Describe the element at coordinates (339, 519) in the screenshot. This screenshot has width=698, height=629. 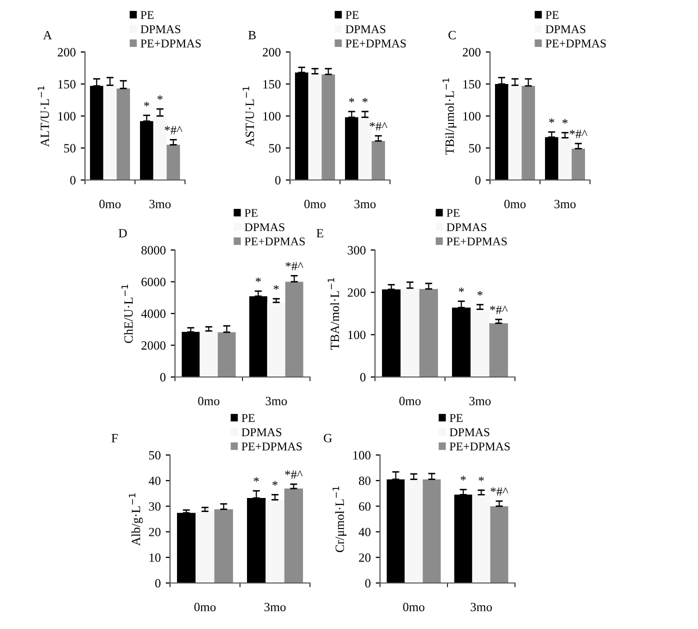
I see `y-axis-title: Cr/μmol·L$^{−1}$` at that location.